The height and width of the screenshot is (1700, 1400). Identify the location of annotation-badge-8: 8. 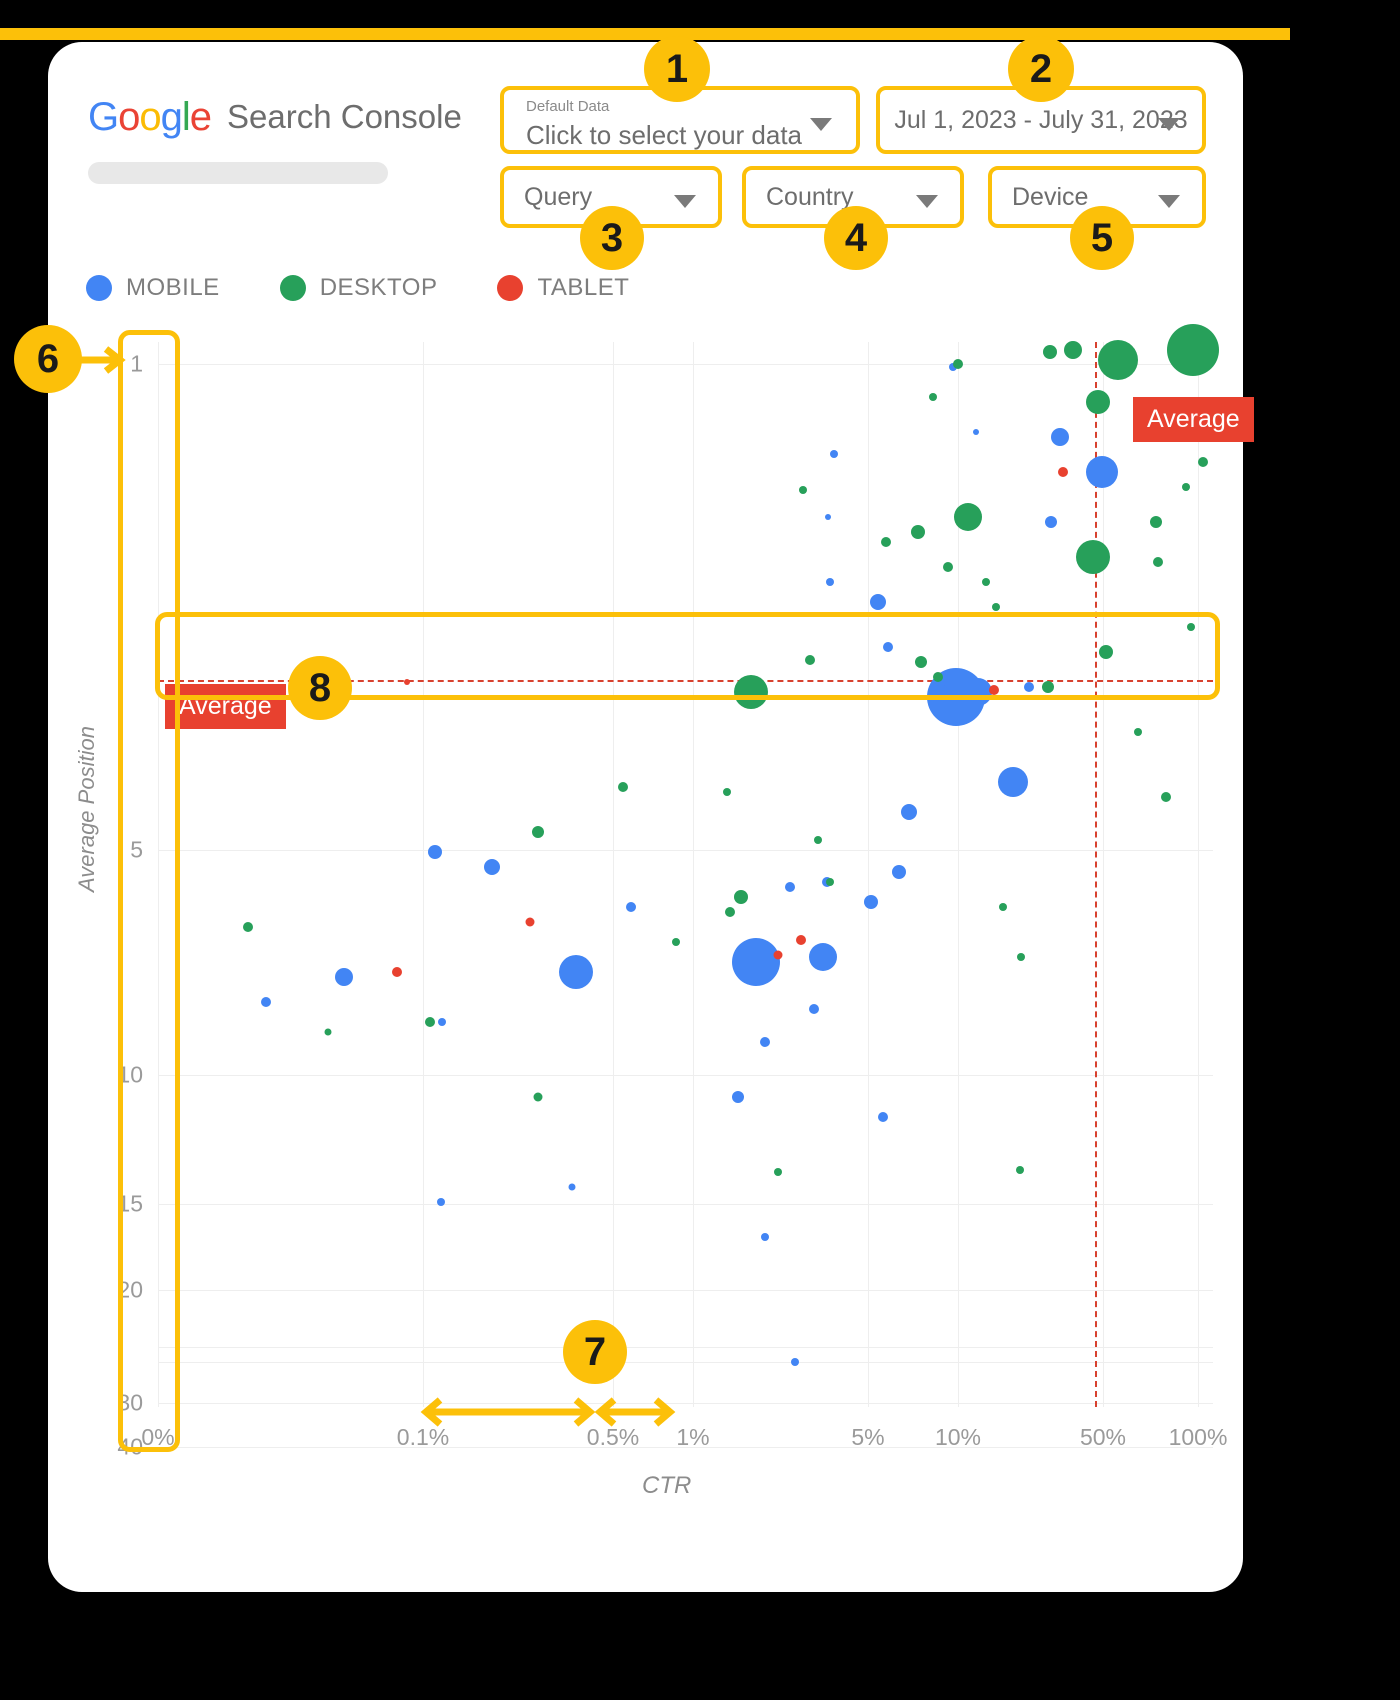
(320, 688).